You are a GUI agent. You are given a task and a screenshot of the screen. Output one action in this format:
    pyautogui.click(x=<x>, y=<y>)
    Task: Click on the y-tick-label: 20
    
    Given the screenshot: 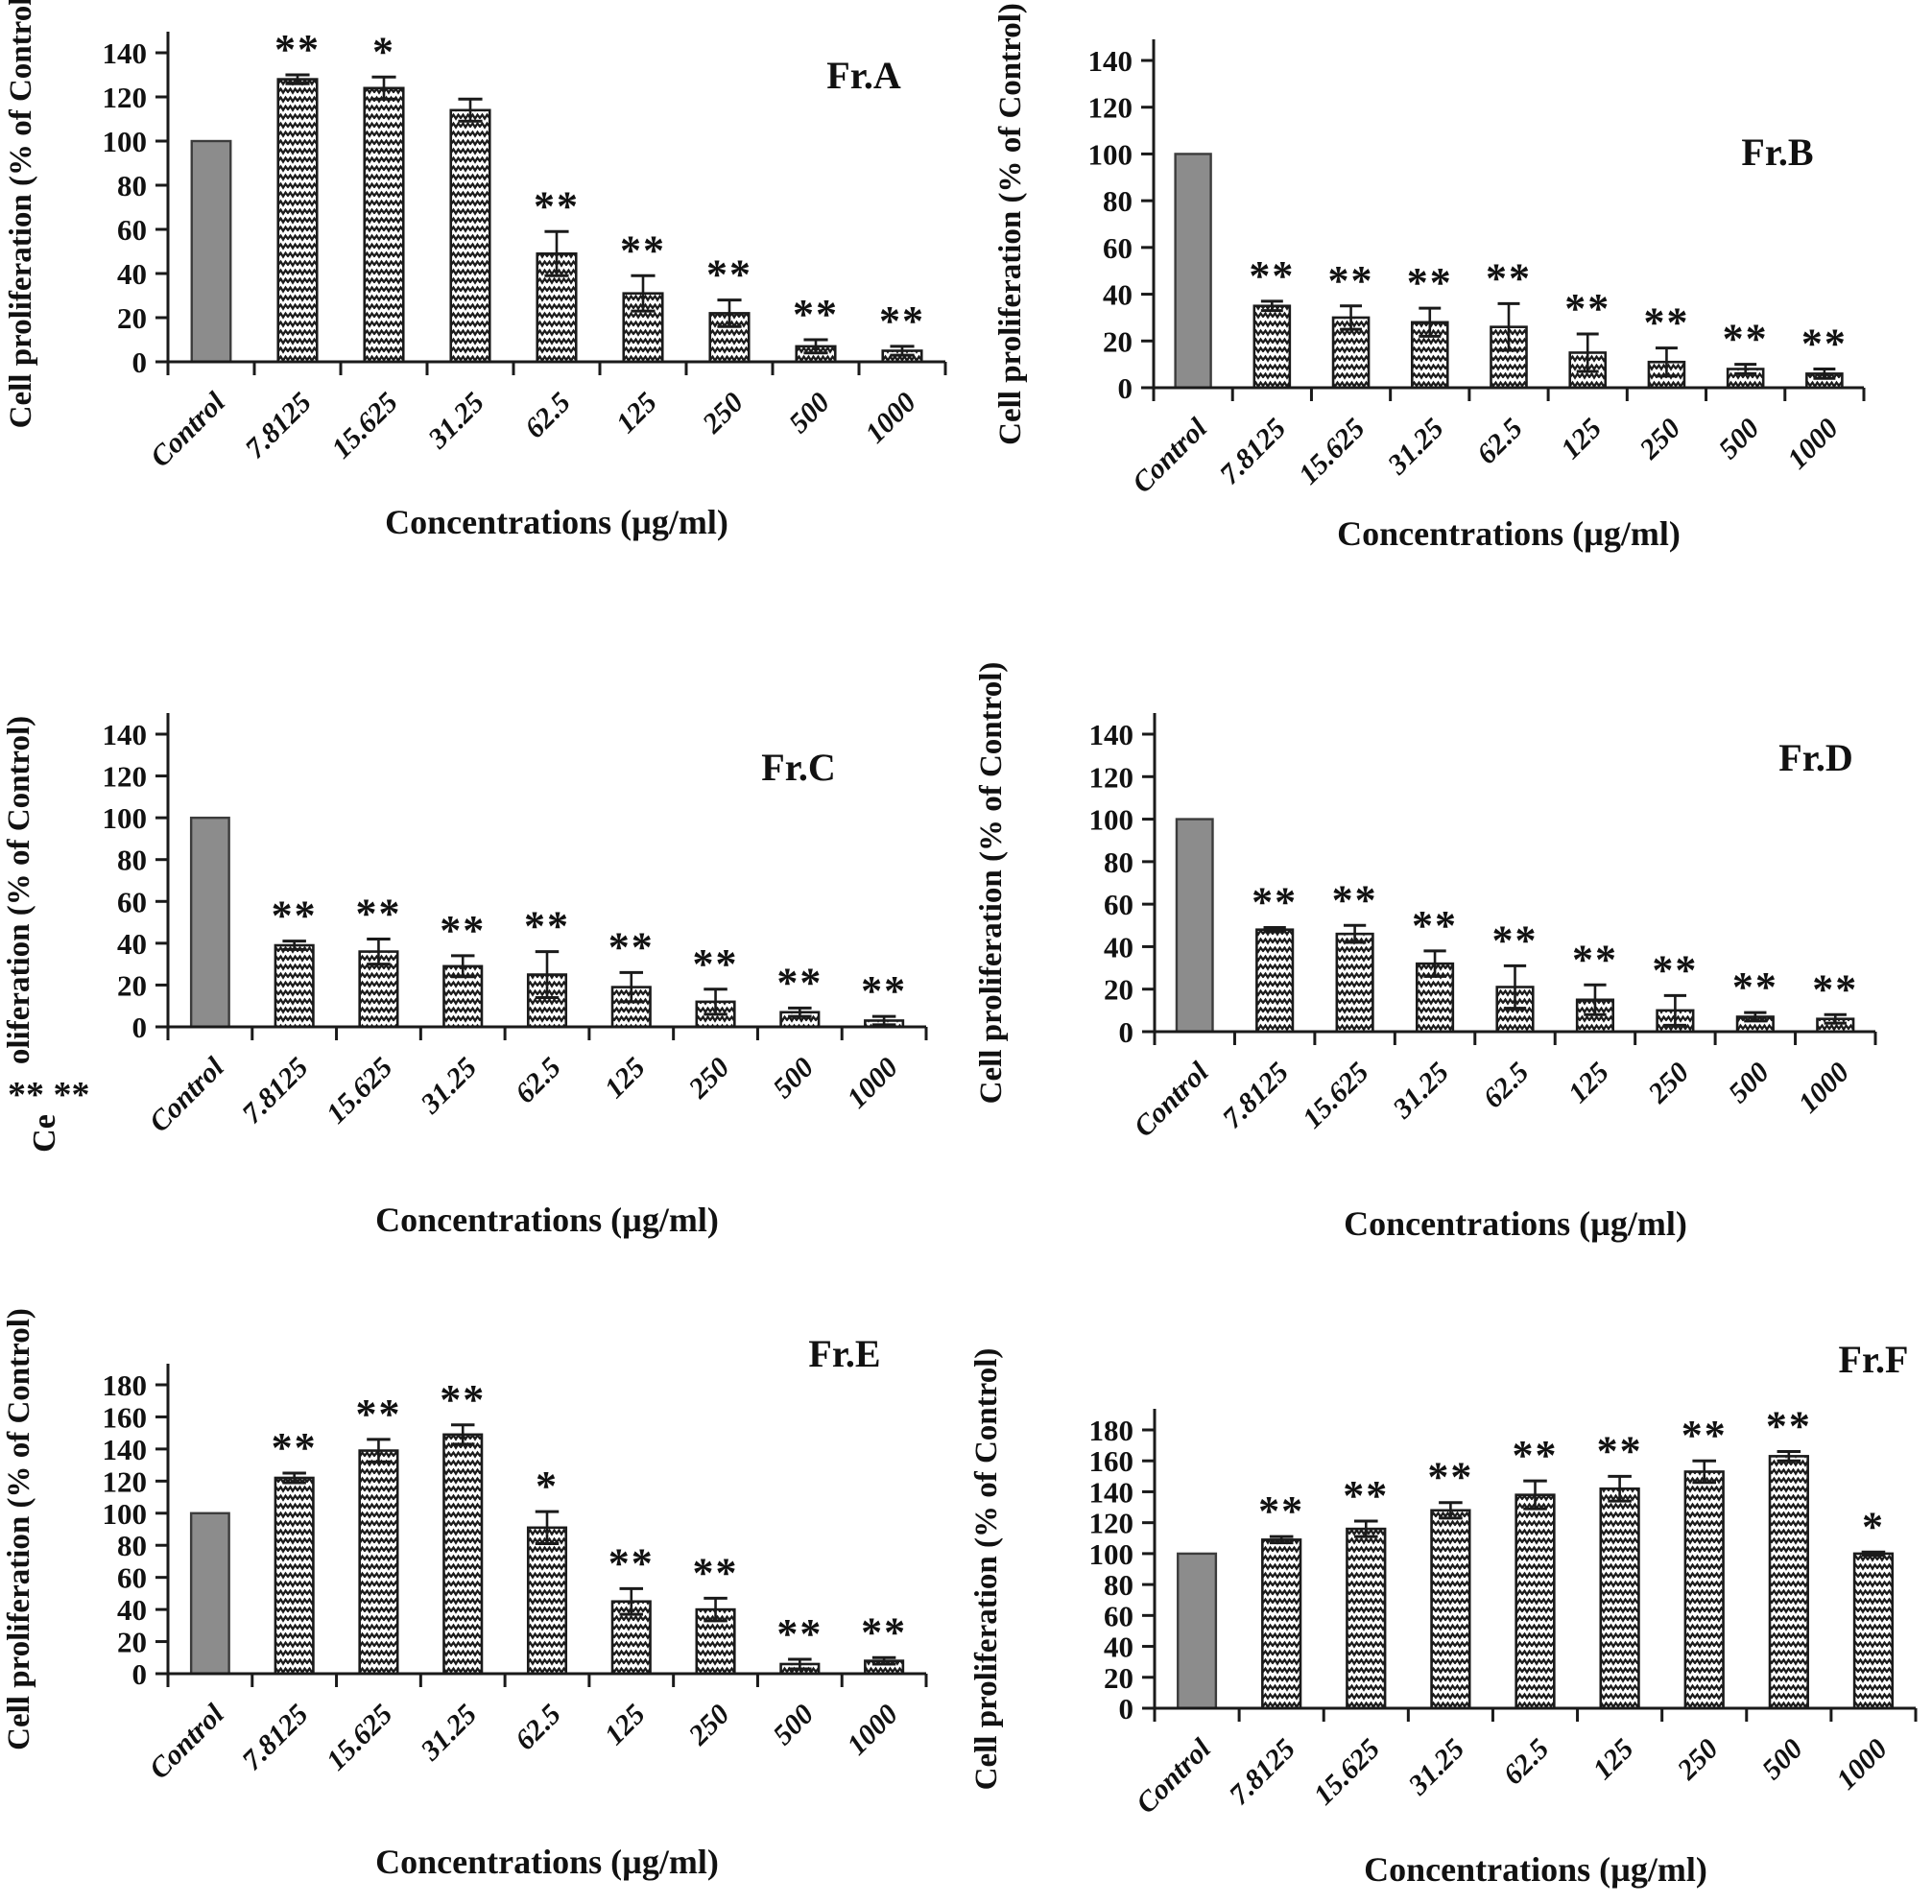 What is the action you would take?
    pyautogui.click(x=1118, y=990)
    